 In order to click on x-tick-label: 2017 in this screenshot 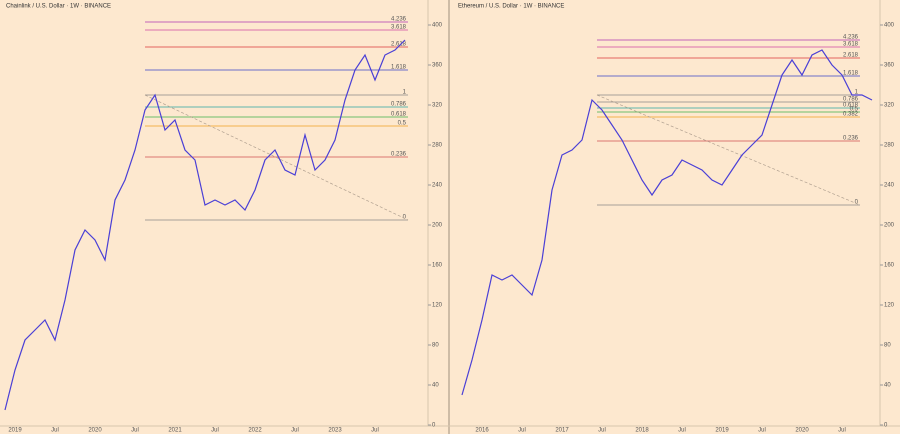, I will do `click(562, 431)`.